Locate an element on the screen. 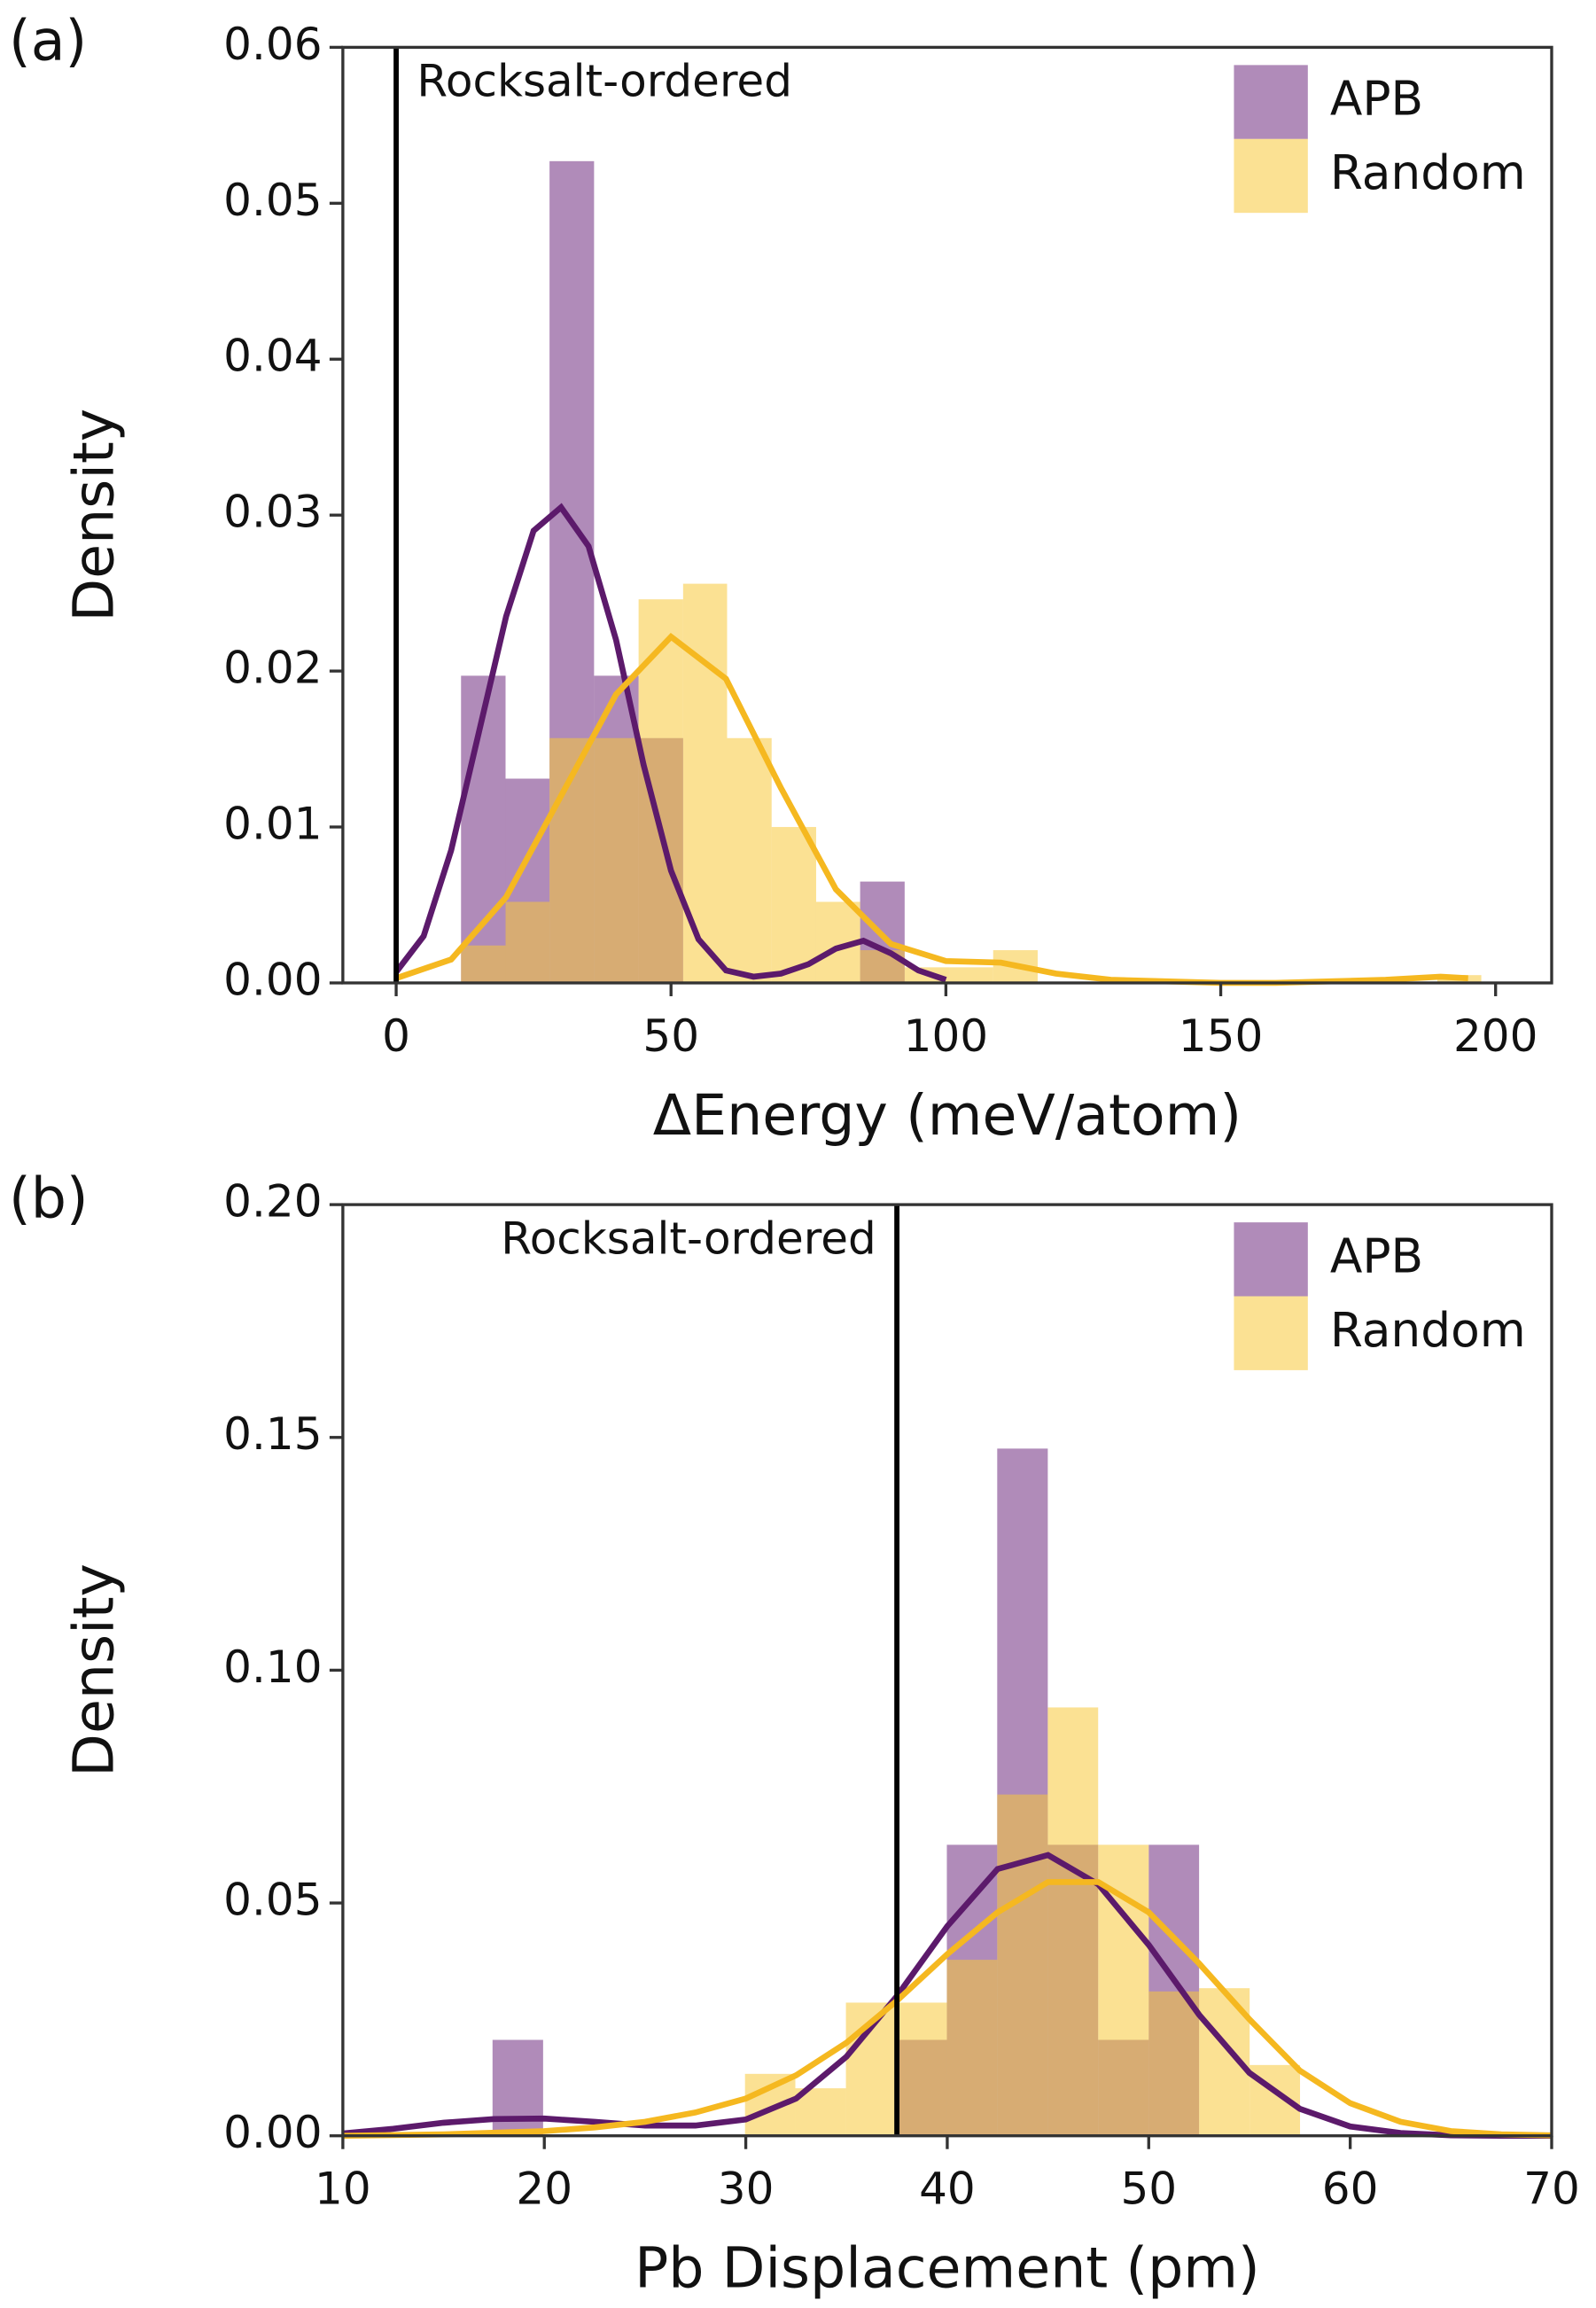  x-tick-label: 30 is located at coordinates (747, 2189).